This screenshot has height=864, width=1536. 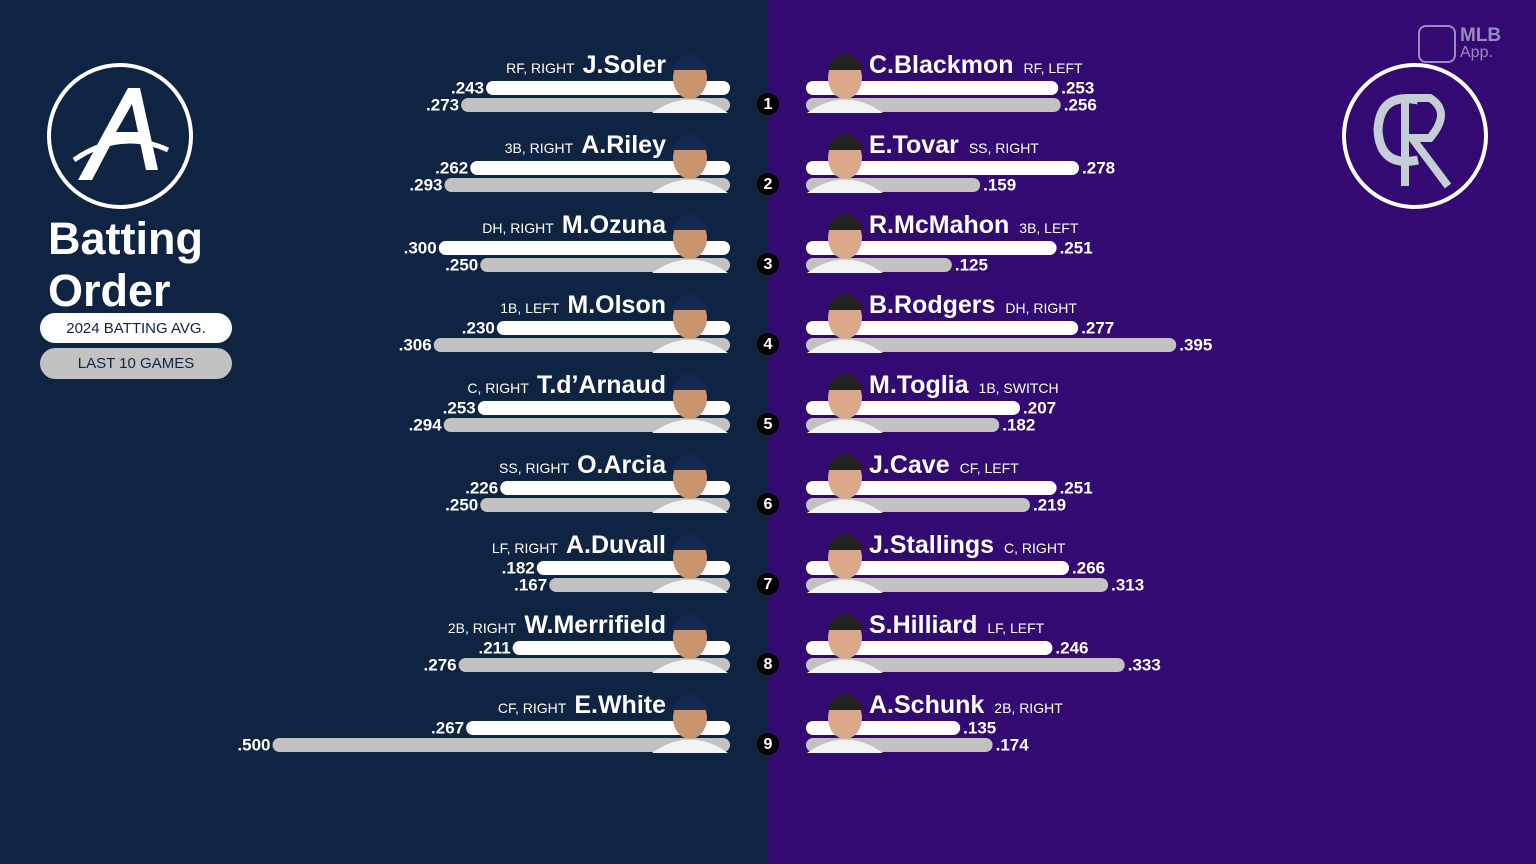 What do you see at coordinates (932, 305) in the screenshot?
I see `player-name: B.Rodgers` at bounding box center [932, 305].